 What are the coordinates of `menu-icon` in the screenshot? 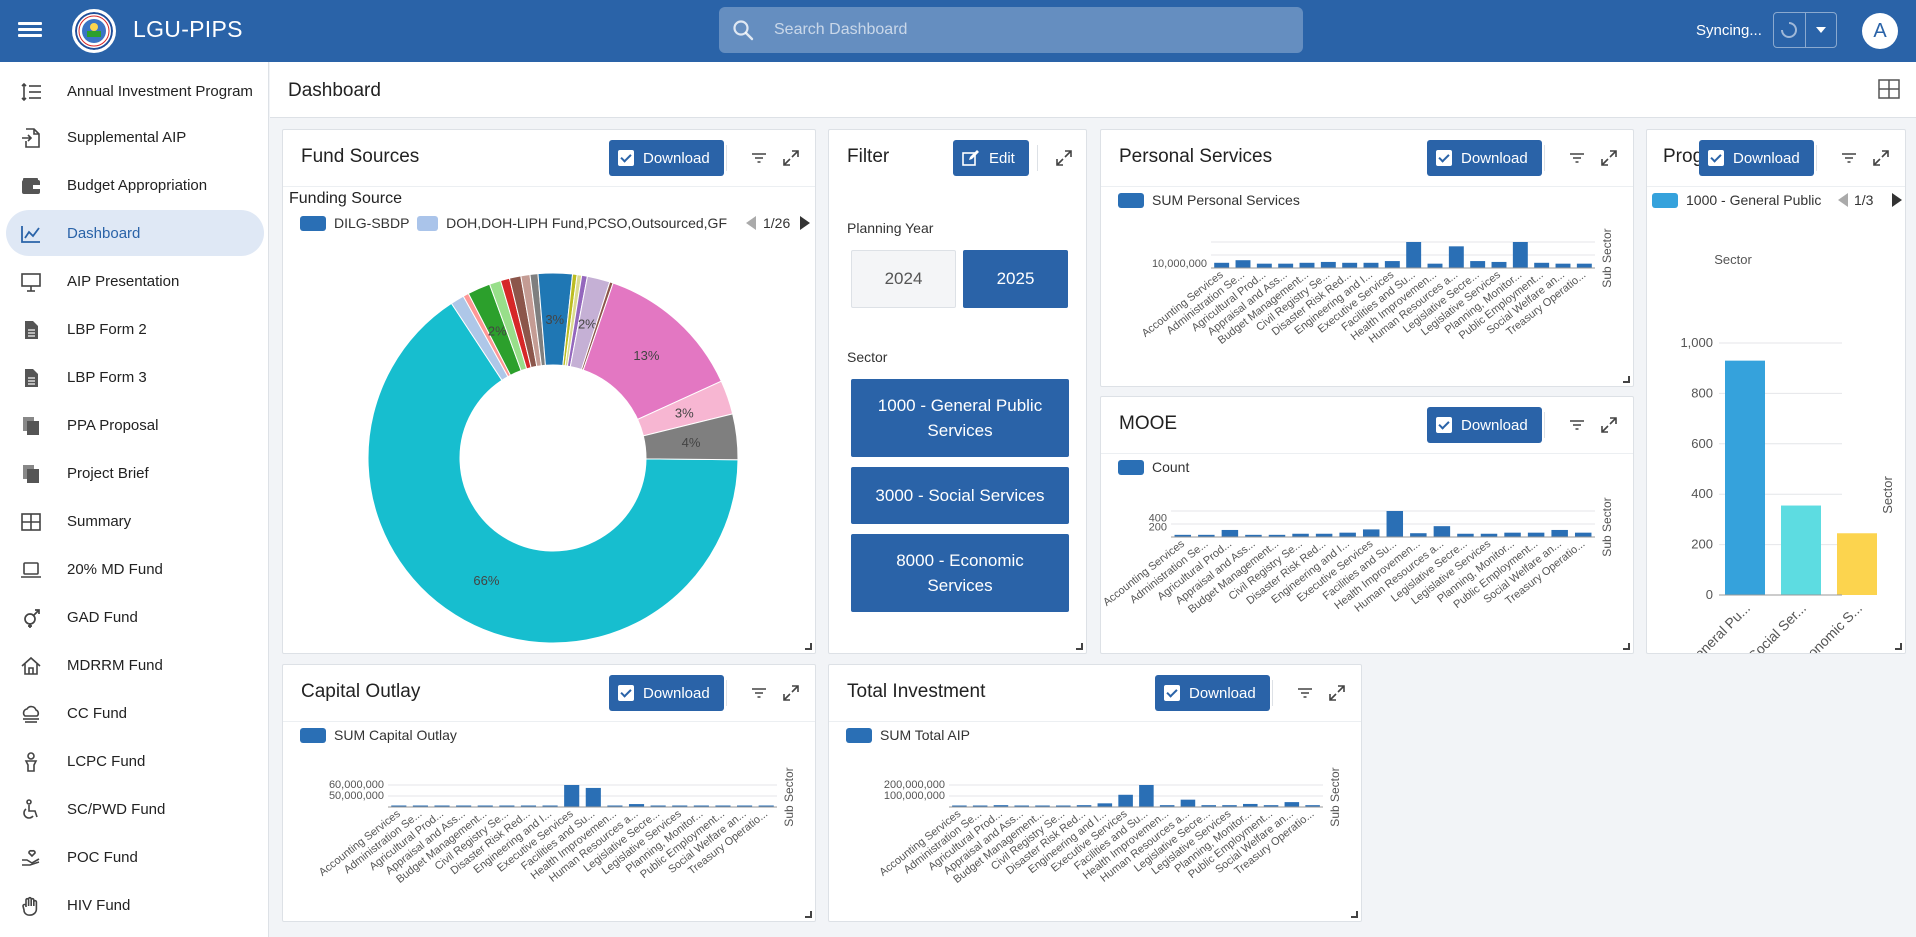 It's located at (30, 31).